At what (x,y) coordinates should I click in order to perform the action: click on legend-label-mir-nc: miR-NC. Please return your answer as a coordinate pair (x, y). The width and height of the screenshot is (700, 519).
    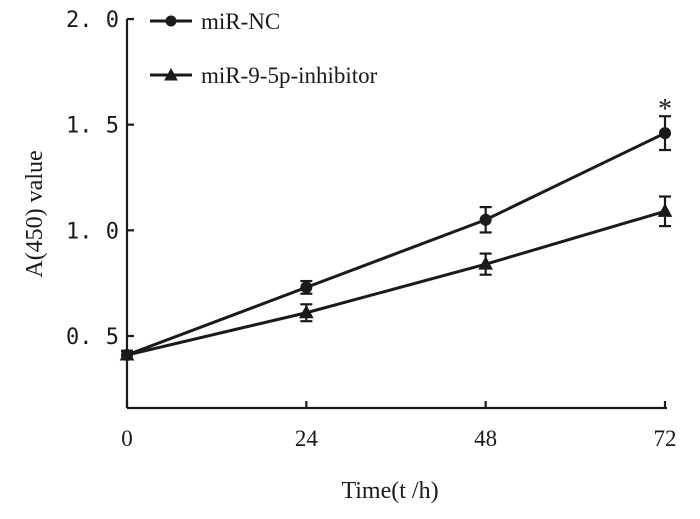
    Looking at the image, I should click on (240, 21).